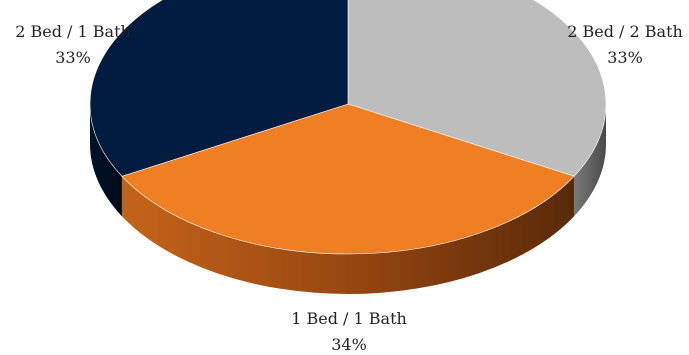 Image resolution: width=689 pixels, height=355 pixels. Describe the element at coordinates (625, 57) in the screenshot. I see `slice-percent-label-2-bed-2-bath: 33%` at that location.